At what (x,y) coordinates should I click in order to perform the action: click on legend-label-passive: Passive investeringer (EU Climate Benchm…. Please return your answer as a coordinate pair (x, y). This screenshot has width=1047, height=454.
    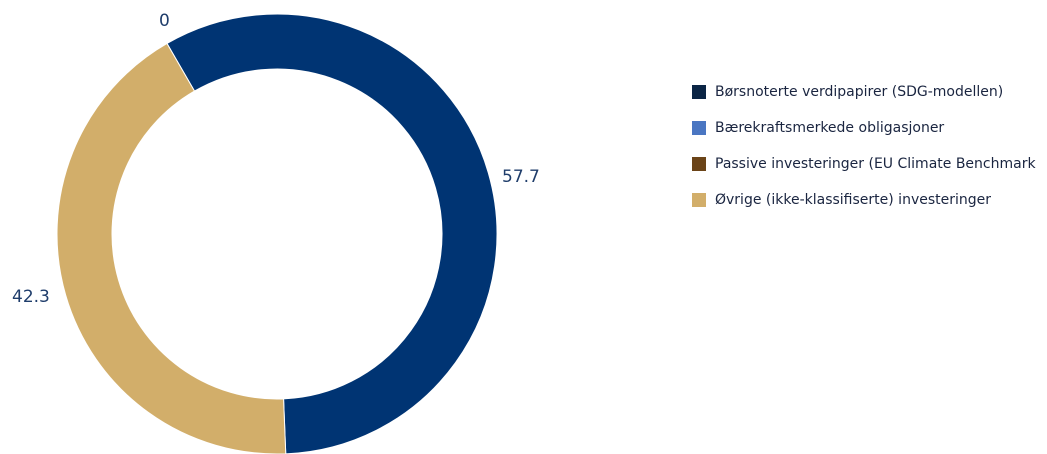
    Looking at the image, I should click on (875, 164).